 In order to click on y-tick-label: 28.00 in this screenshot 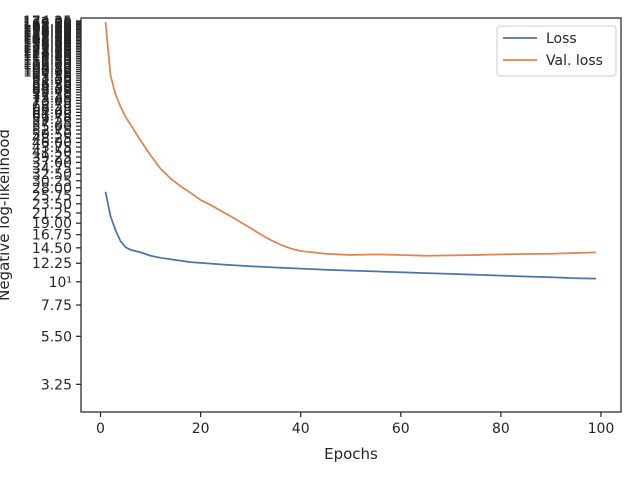, I will do `click(52, 189)`.